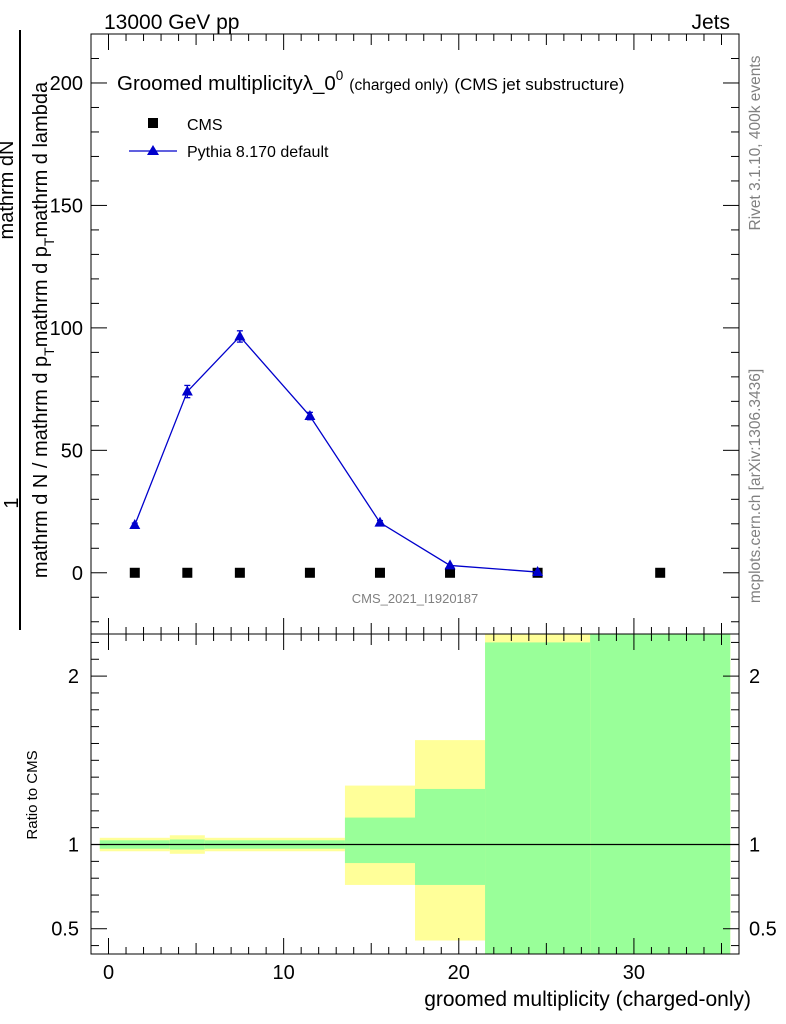  Describe the element at coordinates (41, 296) in the screenshot. I see `y-label-denominator-part2: mathrm d p` at that location.